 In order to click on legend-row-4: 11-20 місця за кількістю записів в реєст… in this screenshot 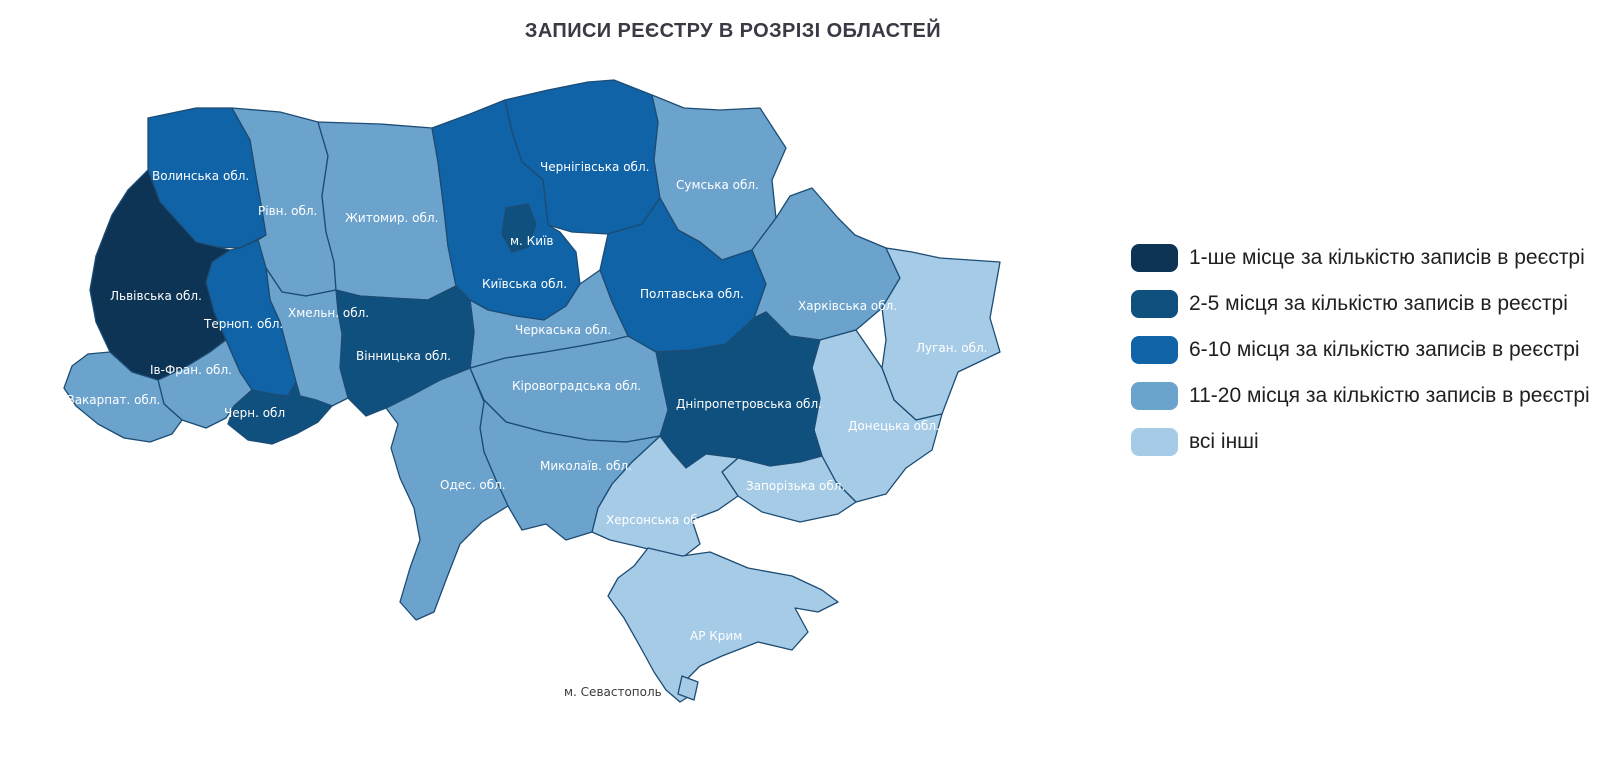, I will do `click(1375, 396)`.